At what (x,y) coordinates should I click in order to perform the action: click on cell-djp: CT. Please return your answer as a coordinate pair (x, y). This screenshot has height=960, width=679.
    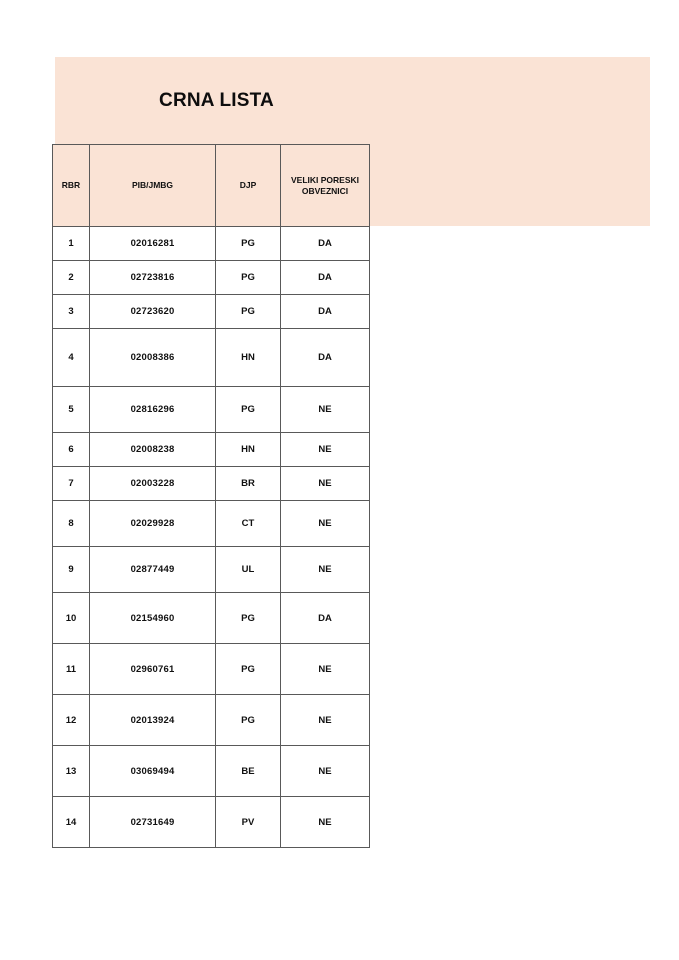
    Looking at the image, I should click on (248, 523).